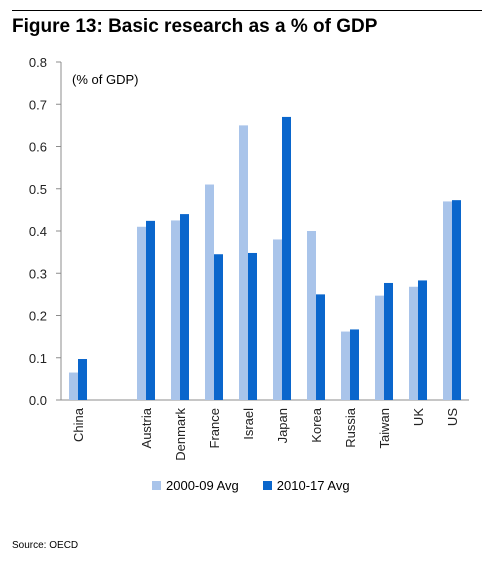 This screenshot has width=493, height=568. I want to click on x-category-label: Austria, so click(146, 427).